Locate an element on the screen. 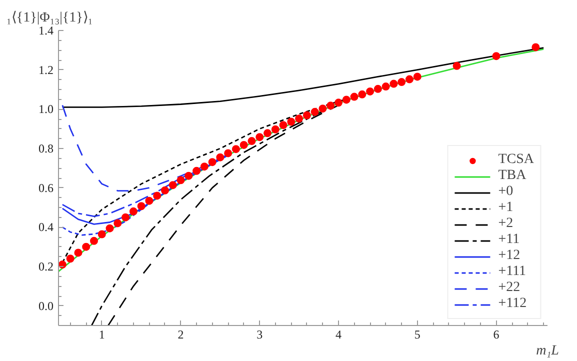 This screenshot has height=361, width=577. x-tick-label: 5 is located at coordinates (417, 335).